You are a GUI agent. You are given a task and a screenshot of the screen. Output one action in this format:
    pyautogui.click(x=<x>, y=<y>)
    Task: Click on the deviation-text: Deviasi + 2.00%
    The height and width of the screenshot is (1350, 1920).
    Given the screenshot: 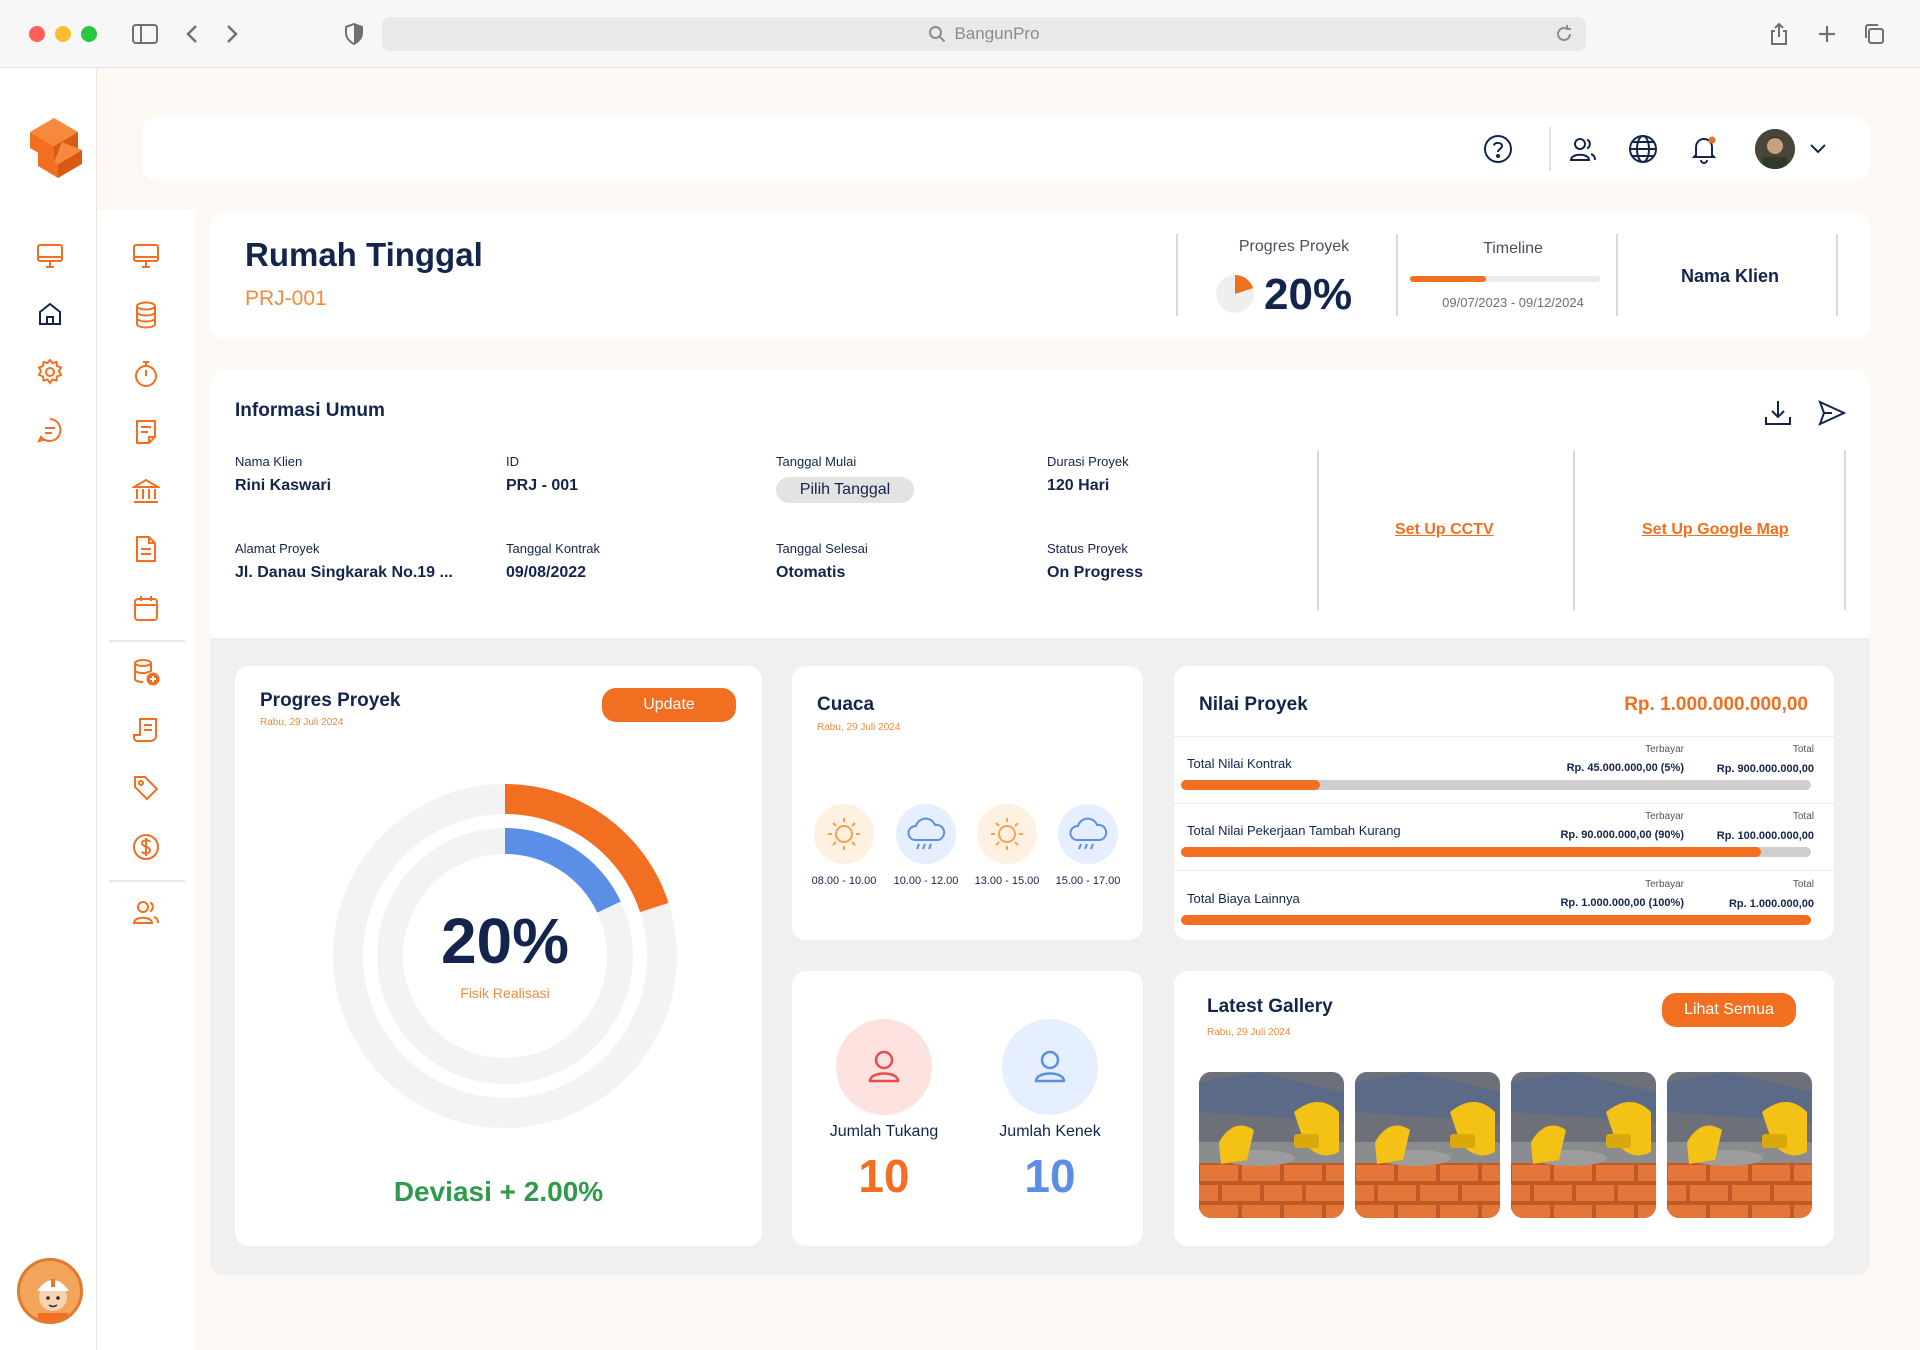 What is the action you would take?
    pyautogui.click(x=498, y=1191)
    